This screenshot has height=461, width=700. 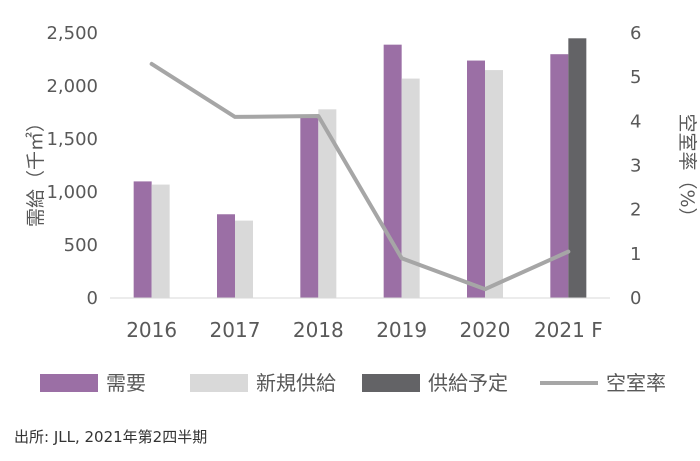 What do you see at coordinates (160, 241) in the screenshot?
I see `bar-新規供給-2016` at bounding box center [160, 241].